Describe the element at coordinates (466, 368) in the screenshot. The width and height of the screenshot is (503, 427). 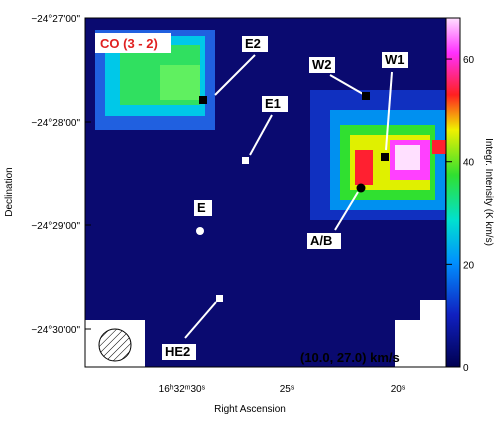
I see `colorbar-tick-label: 0` at that location.